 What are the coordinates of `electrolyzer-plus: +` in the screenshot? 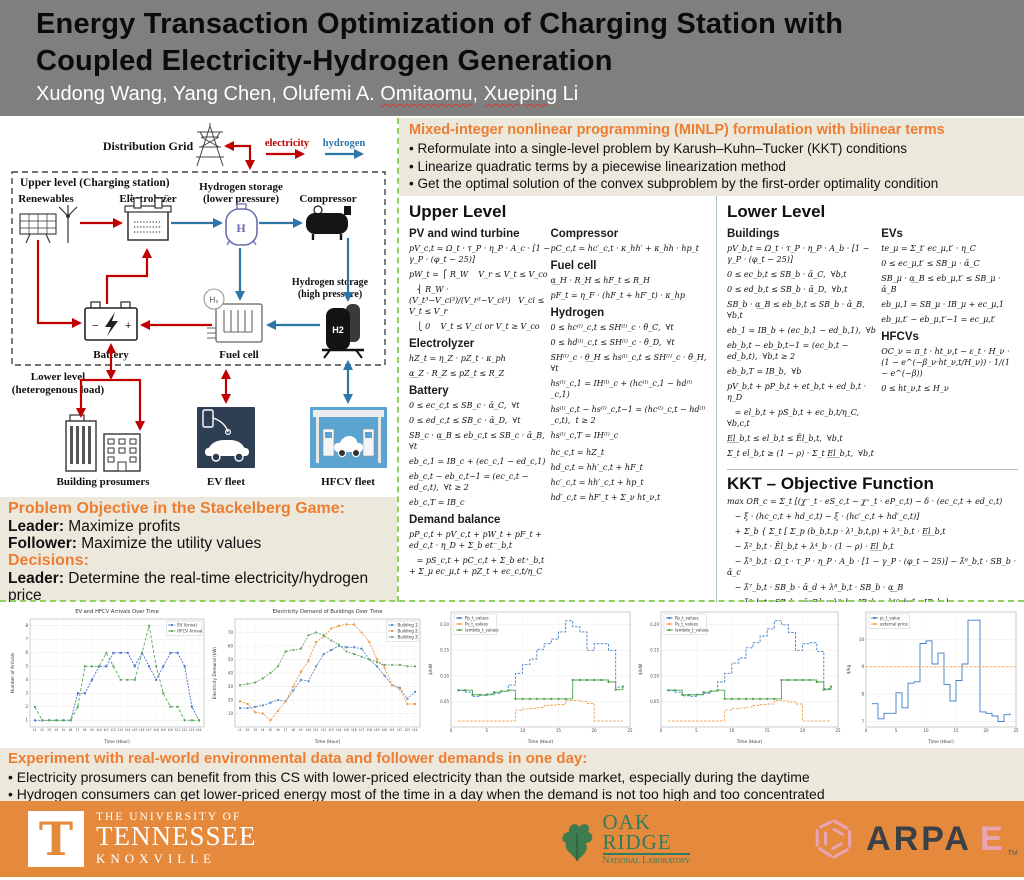 It's located at (131, 195).